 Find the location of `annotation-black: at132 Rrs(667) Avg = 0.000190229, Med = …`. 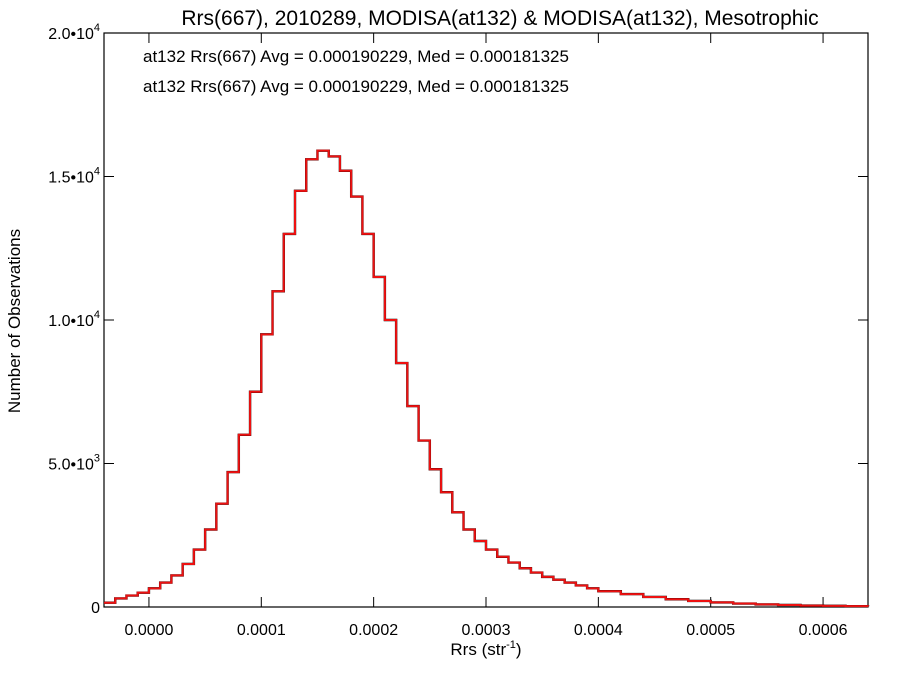

annotation-black: at132 Rrs(667) Avg = 0.000190229, Med = … is located at coordinates (356, 56).